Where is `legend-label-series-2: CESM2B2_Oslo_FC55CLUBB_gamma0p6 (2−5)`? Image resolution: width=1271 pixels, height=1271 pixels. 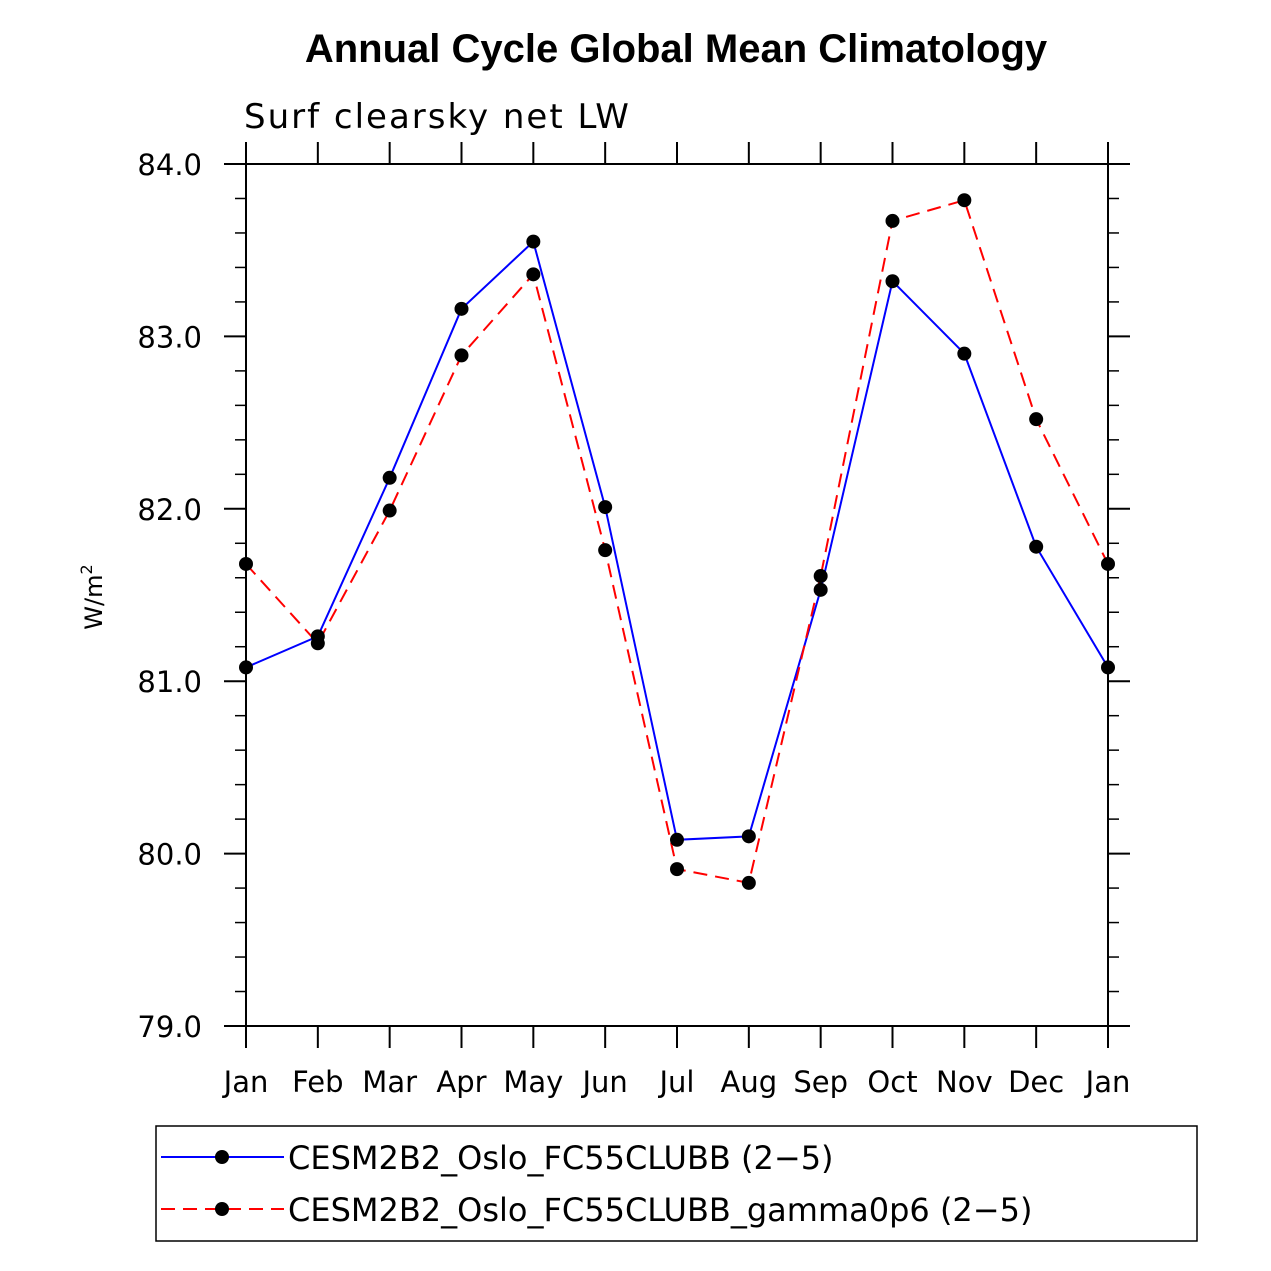 legend-label-series-2: CESM2B2_Oslo_FC55CLUBB_gamma0p6 (2−5) is located at coordinates (660, 1210).